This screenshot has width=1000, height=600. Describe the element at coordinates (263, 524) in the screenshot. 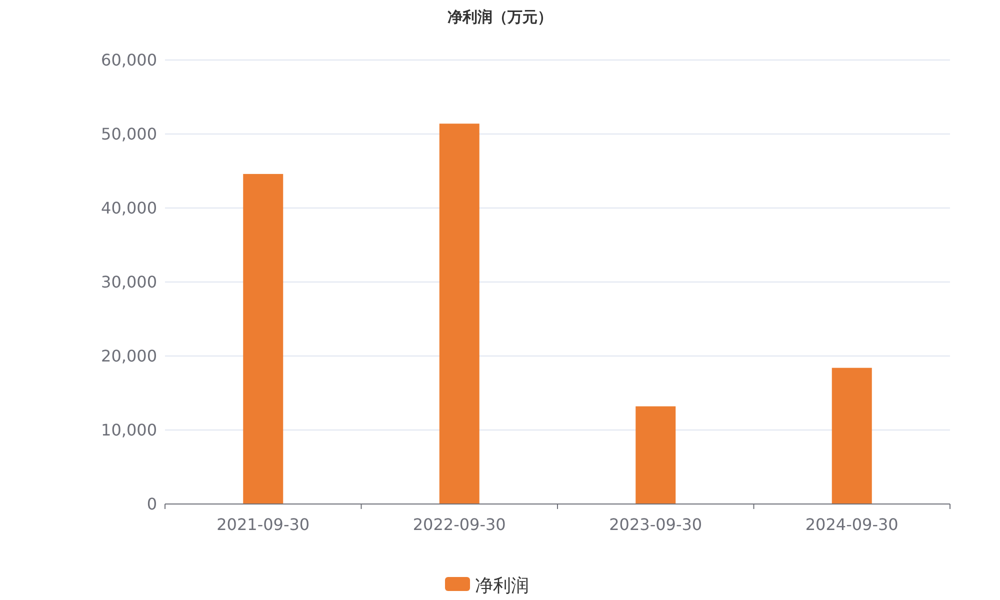

I see `x-tick-label: 2021-09-30` at that location.